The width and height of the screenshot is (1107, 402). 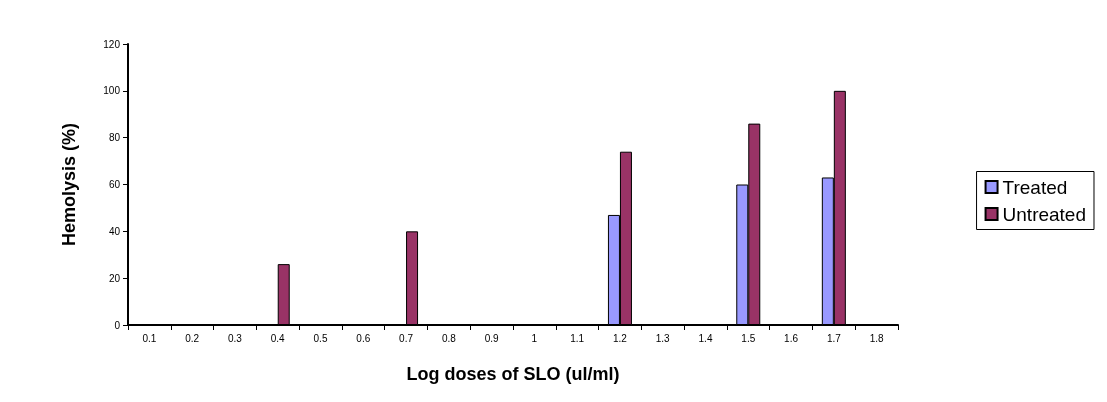 I want to click on legend-label: Treated, so click(x=1035, y=187).